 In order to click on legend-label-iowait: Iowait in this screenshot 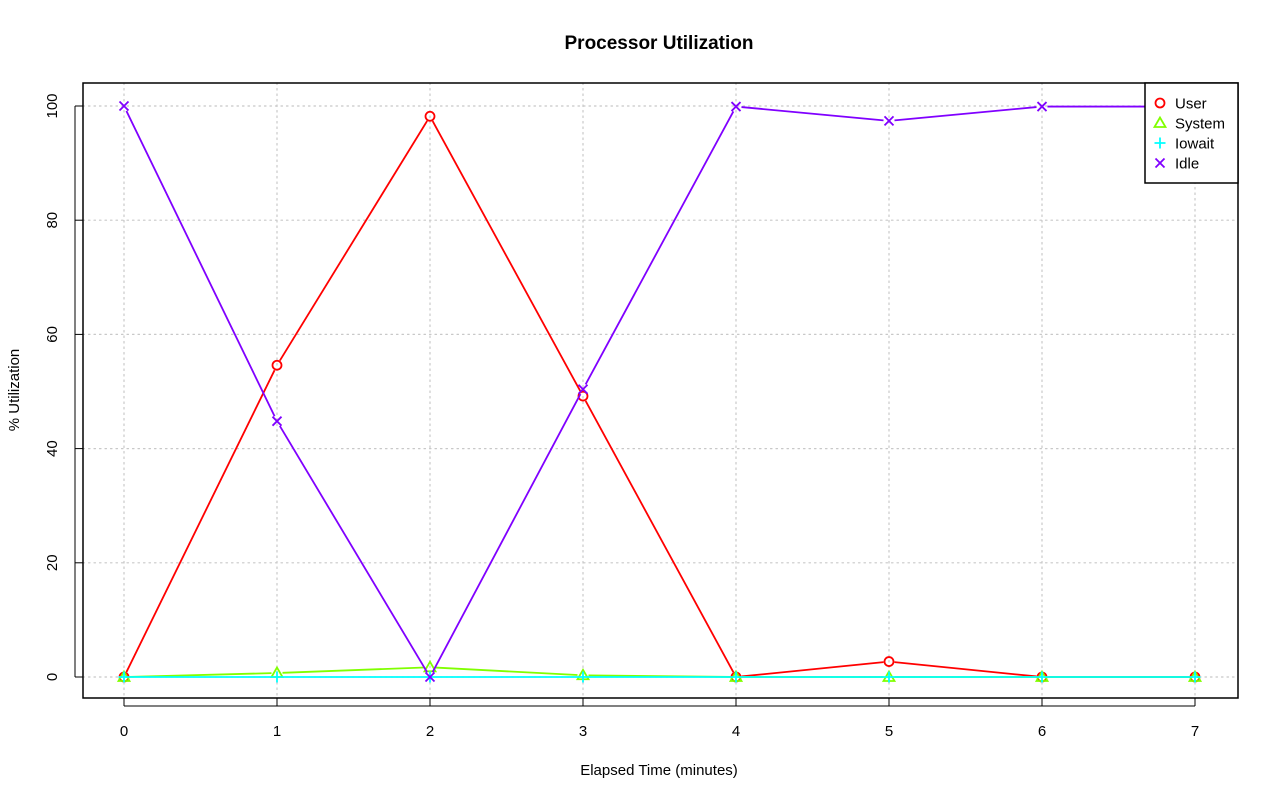, I will do `click(1195, 144)`.